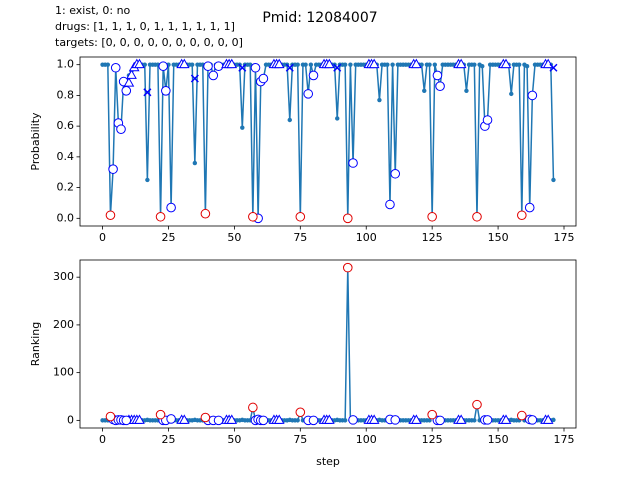  Describe the element at coordinates (66, 217) in the screenshot. I see `y-tick-label: 0.0` at that location.